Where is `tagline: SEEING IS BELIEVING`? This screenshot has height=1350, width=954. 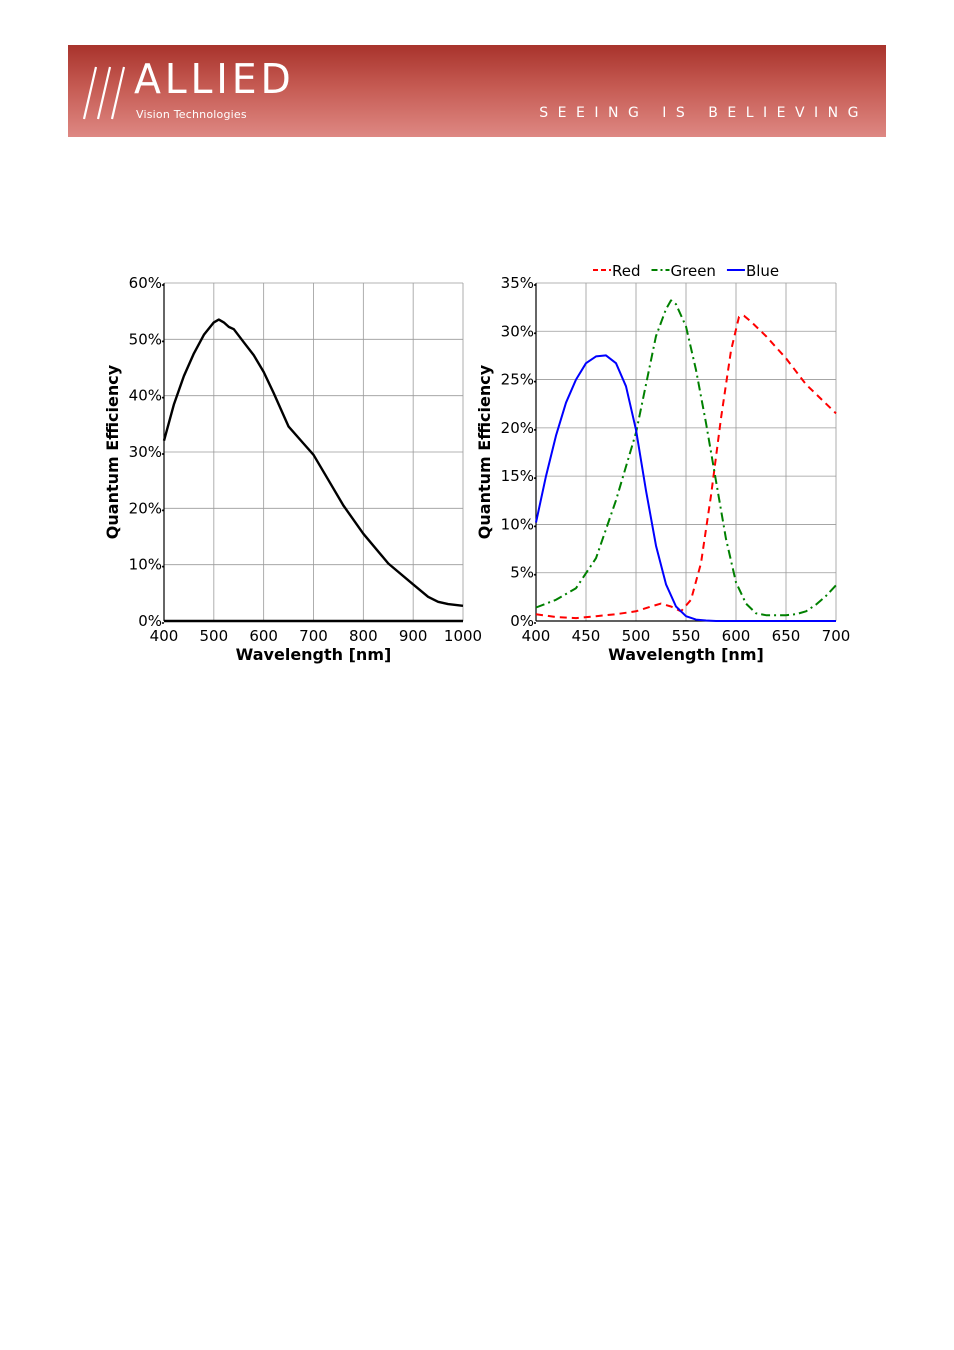
tagline: SEEING IS BELIEVING is located at coordinates (703, 113).